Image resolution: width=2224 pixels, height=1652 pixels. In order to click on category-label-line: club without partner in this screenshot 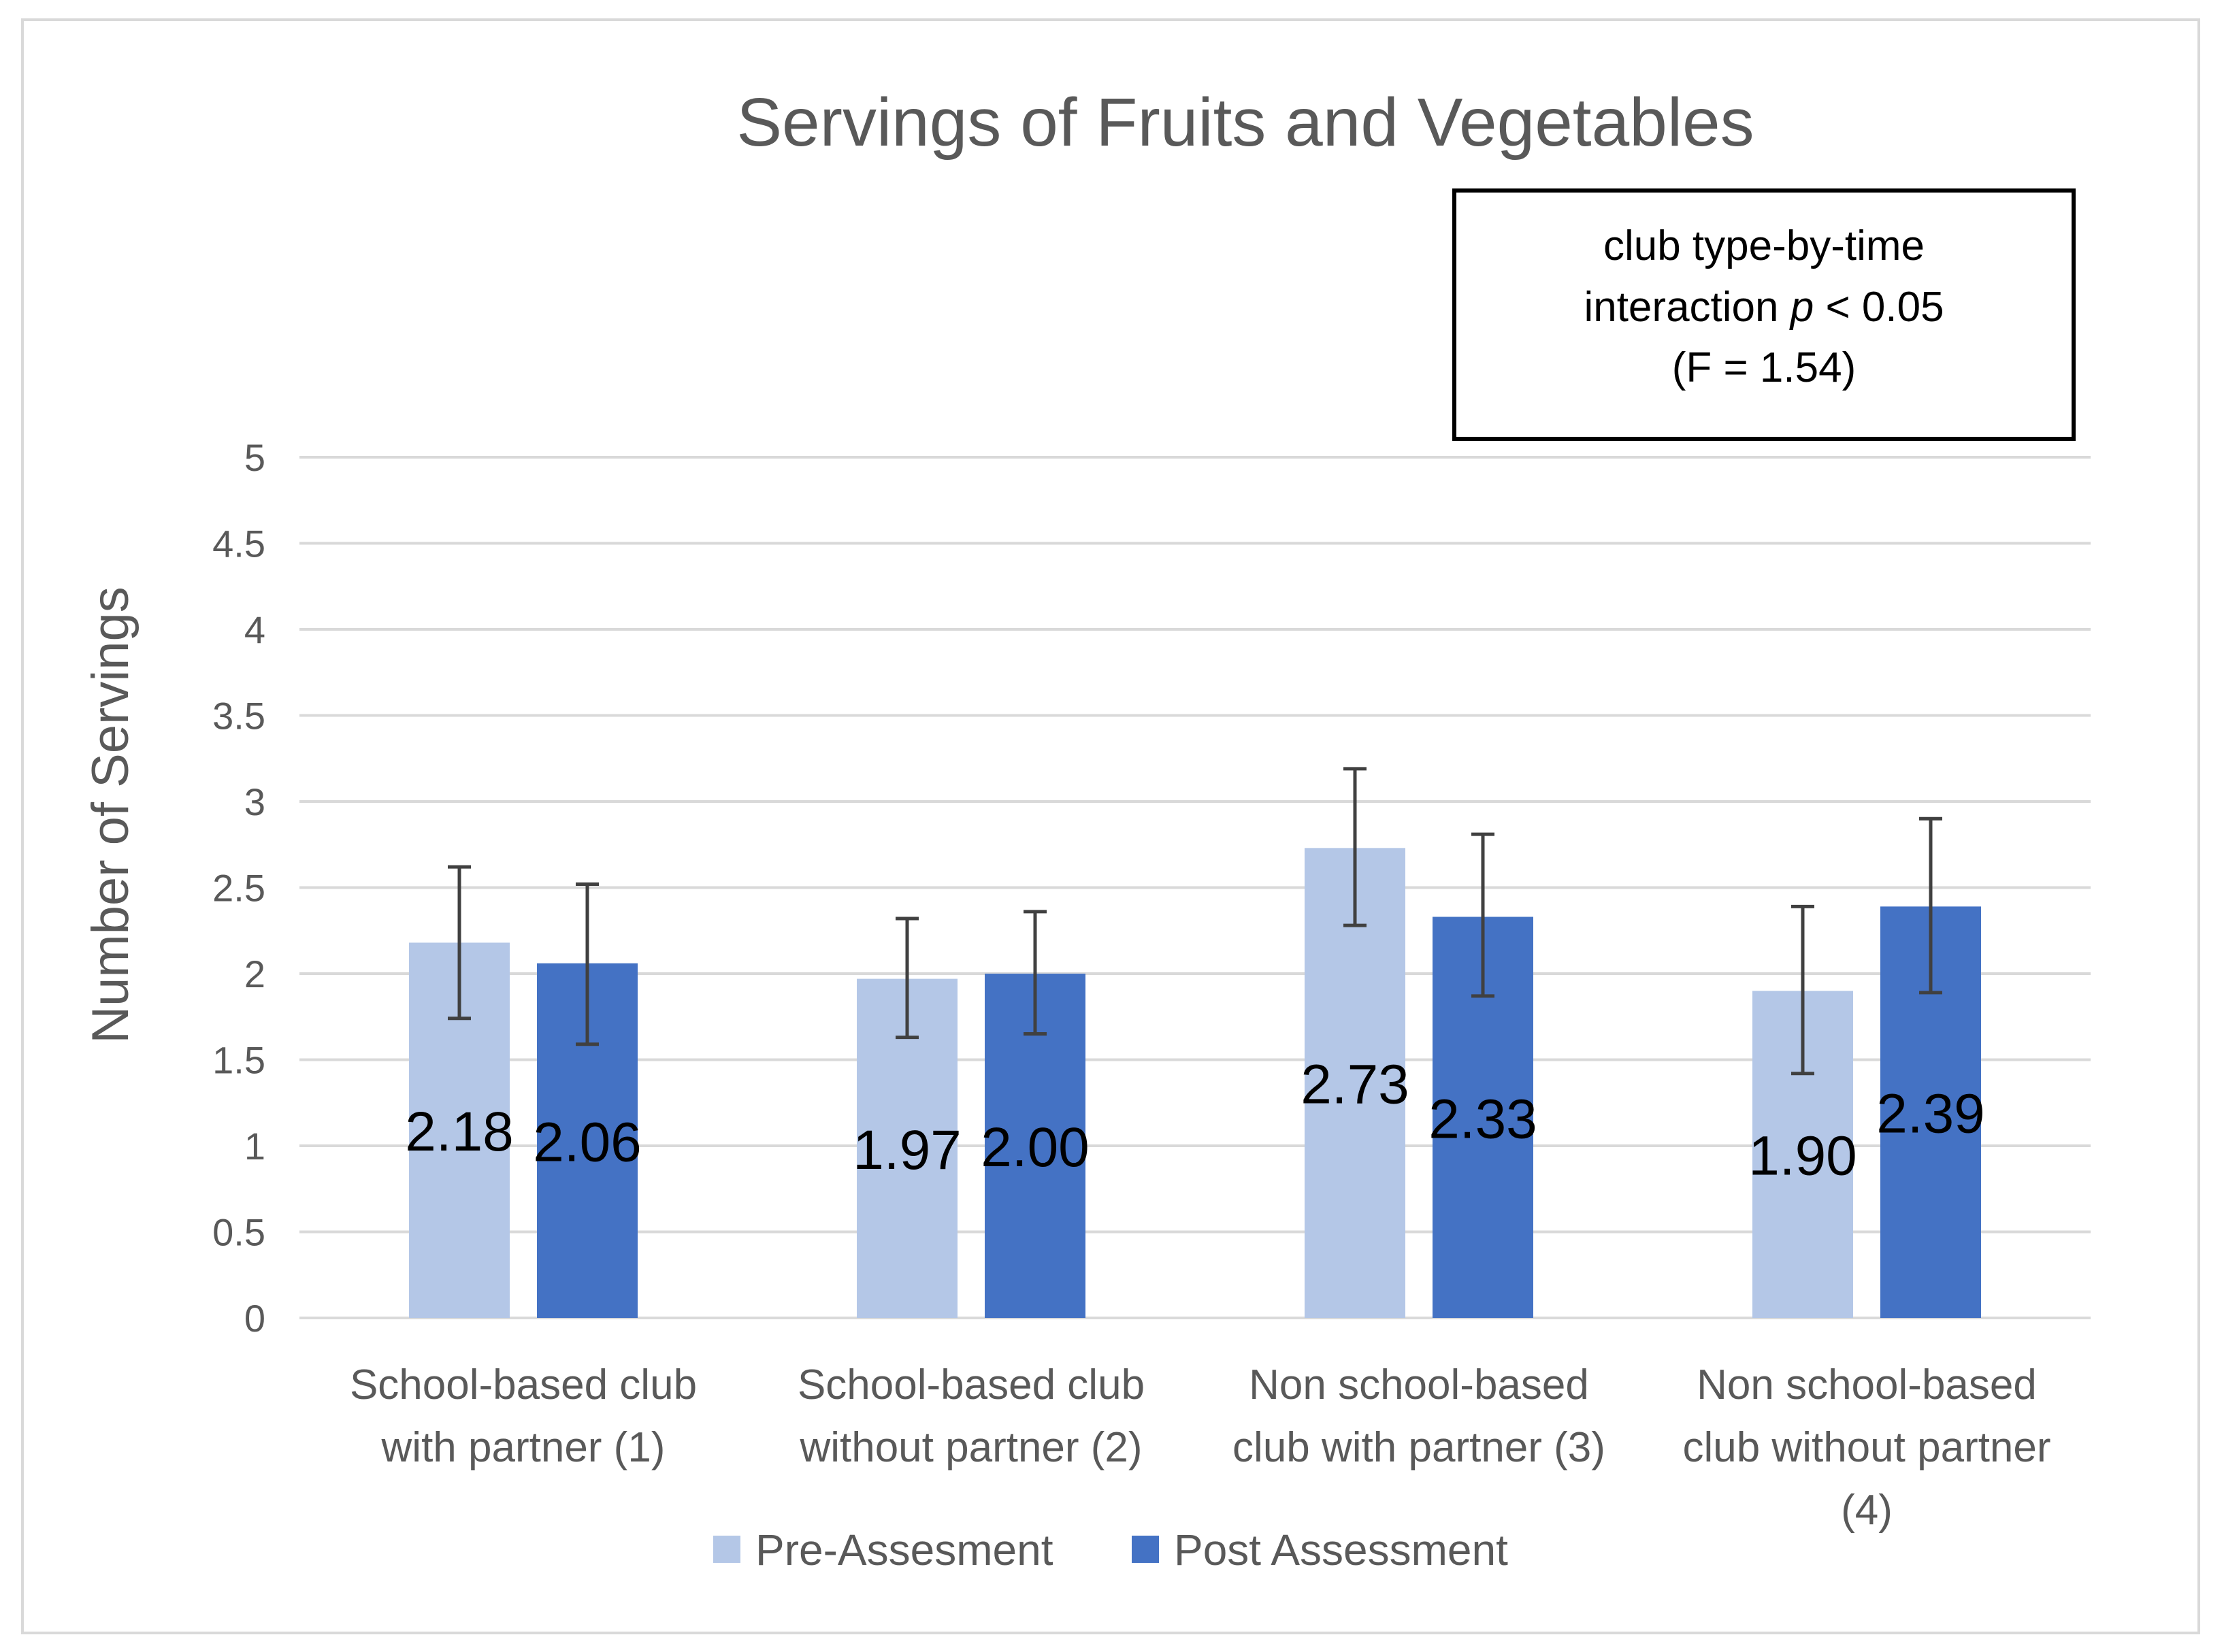, I will do `click(1866, 1448)`.